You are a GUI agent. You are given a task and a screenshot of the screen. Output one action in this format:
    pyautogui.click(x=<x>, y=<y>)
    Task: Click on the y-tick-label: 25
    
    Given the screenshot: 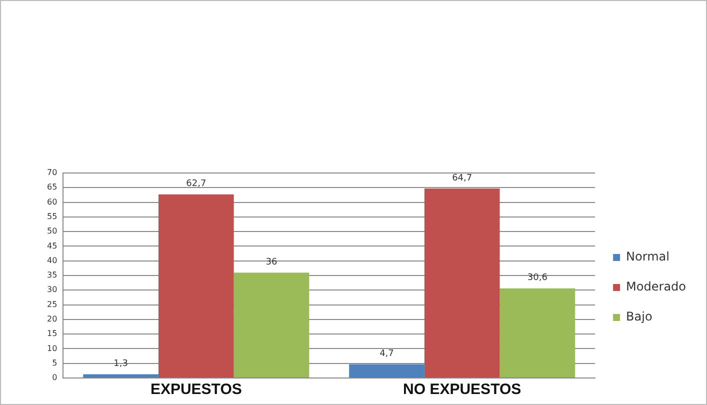 What is the action you would take?
    pyautogui.click(x=52, y=304)
    